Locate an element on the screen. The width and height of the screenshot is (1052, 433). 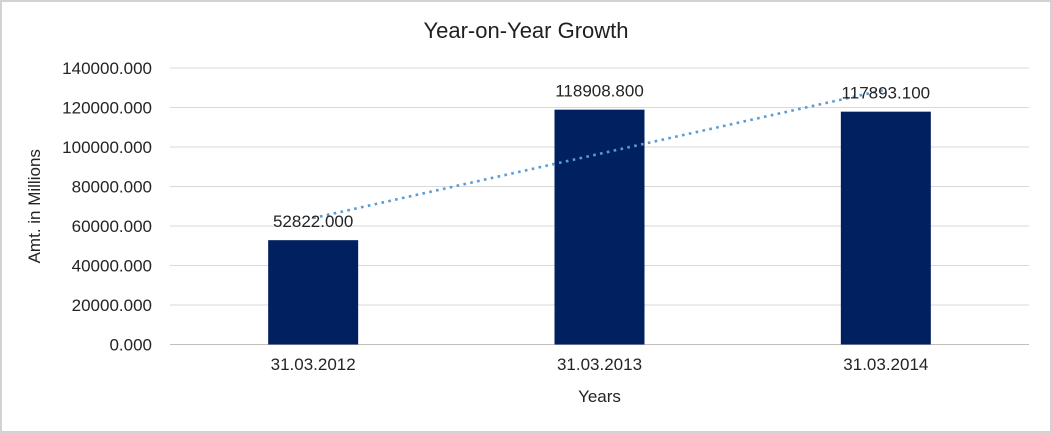
x-axis-title: Years is located at coordinates (599, 396).